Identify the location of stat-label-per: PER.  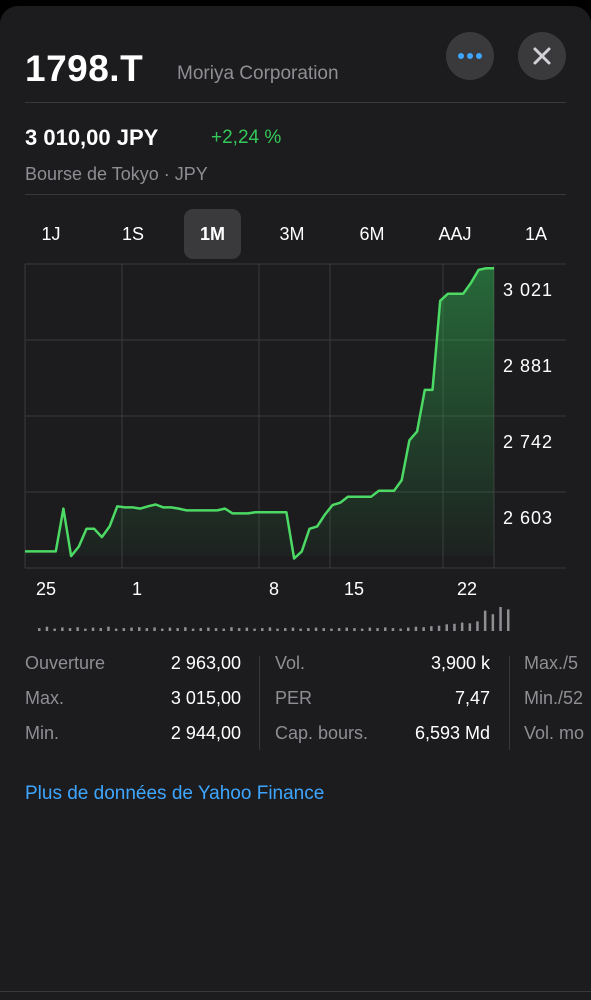
(294, 698).